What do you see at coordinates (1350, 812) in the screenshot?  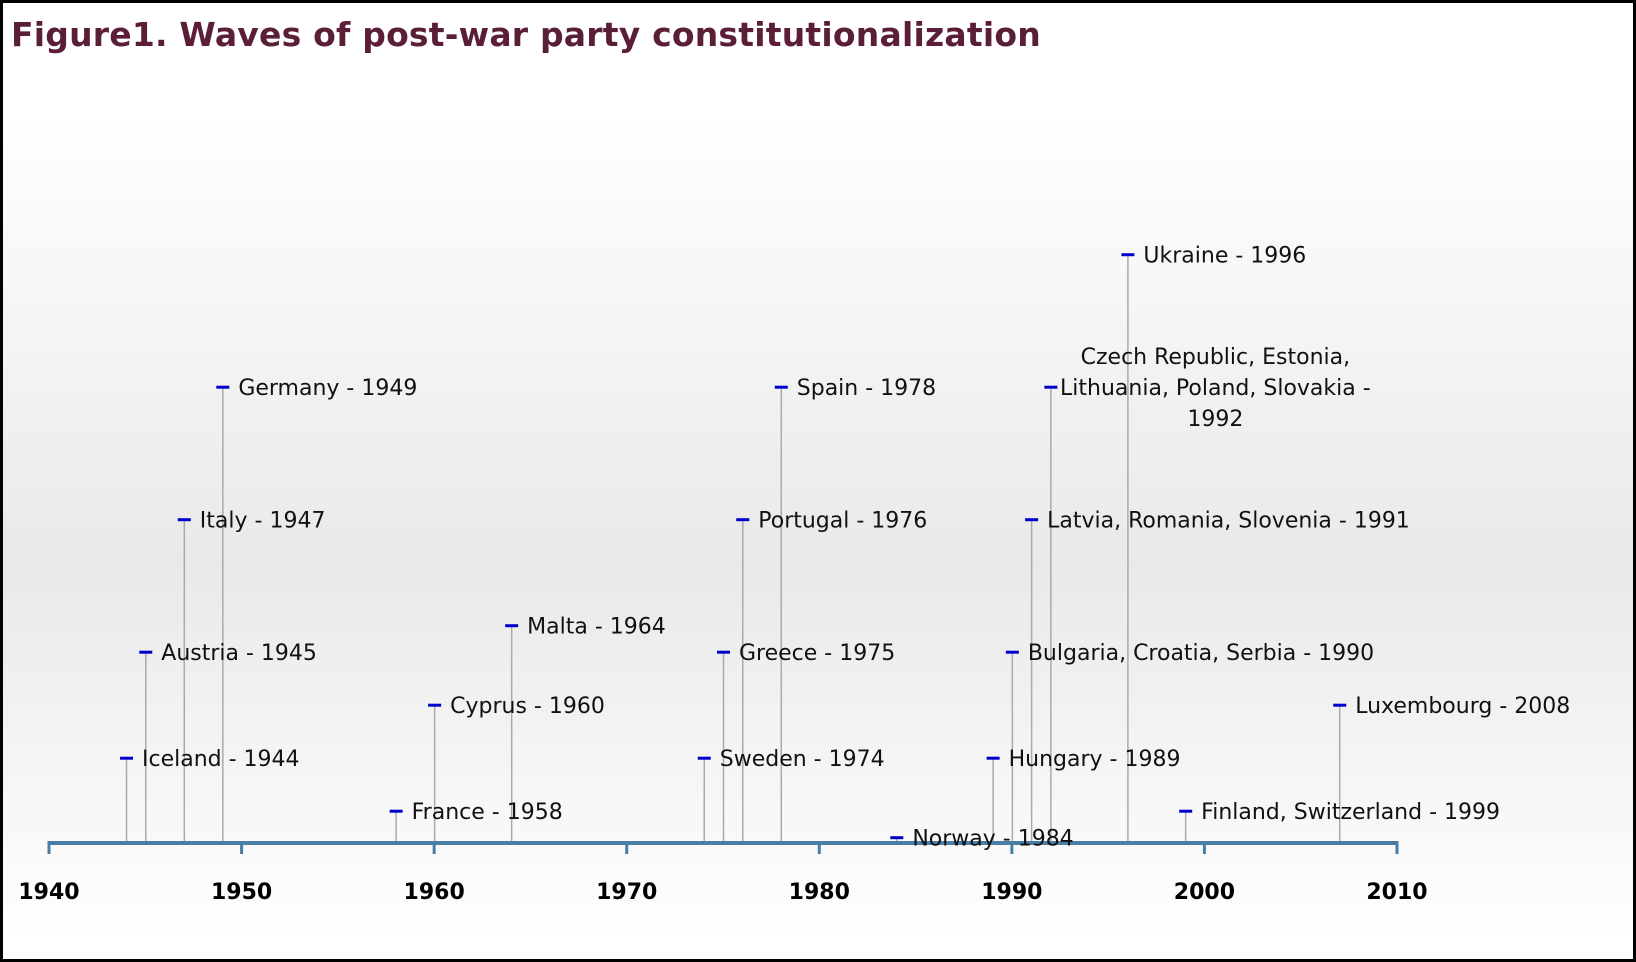 I see `event-label: Finland, Switzerland - 1999` at bounding box center [1350, 812].